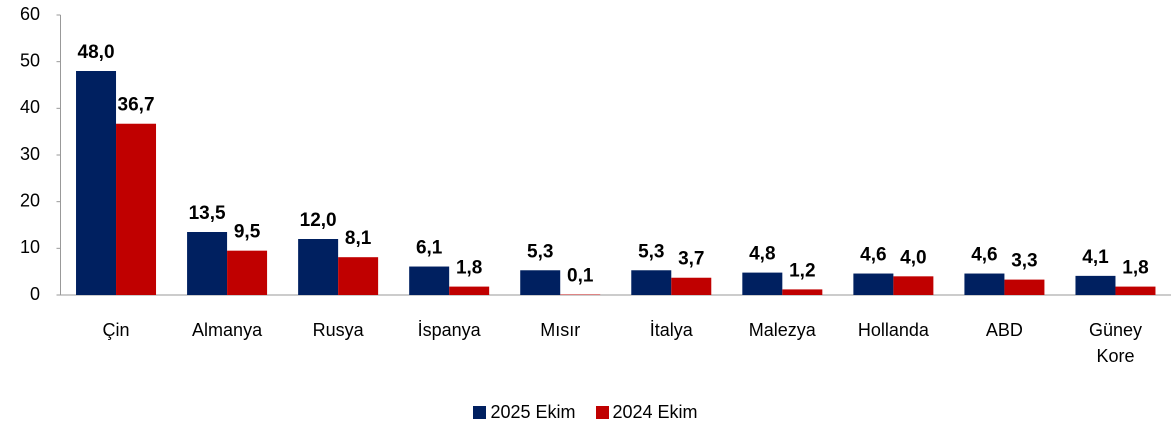  I want to click on data-label: 4,0, so click(913, 257).